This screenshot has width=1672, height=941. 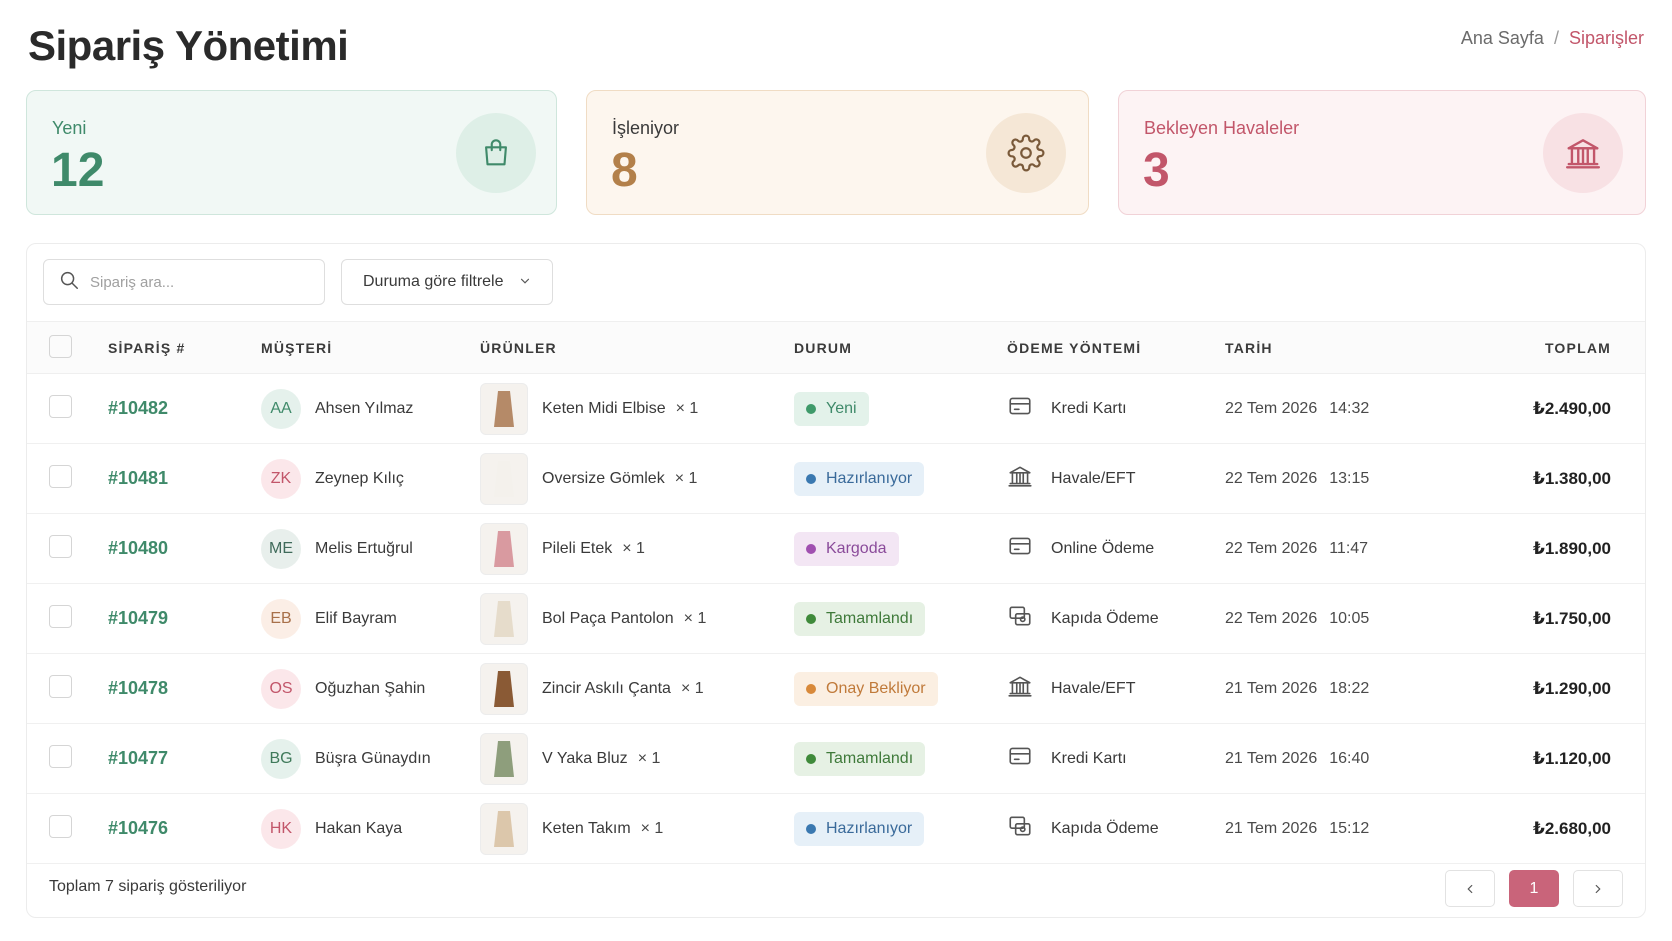 I want to click on stat-card-processing: İşleniyor 8, so click(x=837, y=152).